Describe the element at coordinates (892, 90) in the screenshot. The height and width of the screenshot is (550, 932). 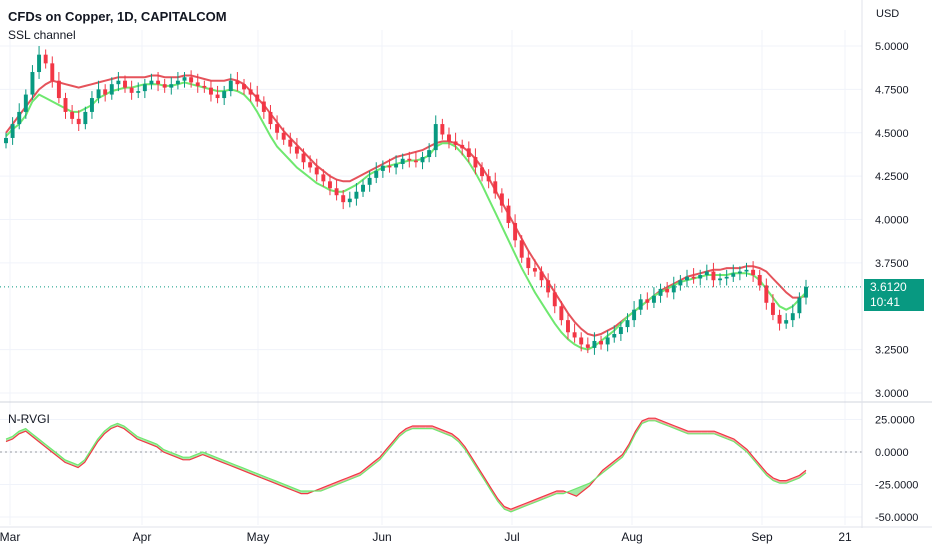
I see `y-tick-label: 4.7500` at that location.